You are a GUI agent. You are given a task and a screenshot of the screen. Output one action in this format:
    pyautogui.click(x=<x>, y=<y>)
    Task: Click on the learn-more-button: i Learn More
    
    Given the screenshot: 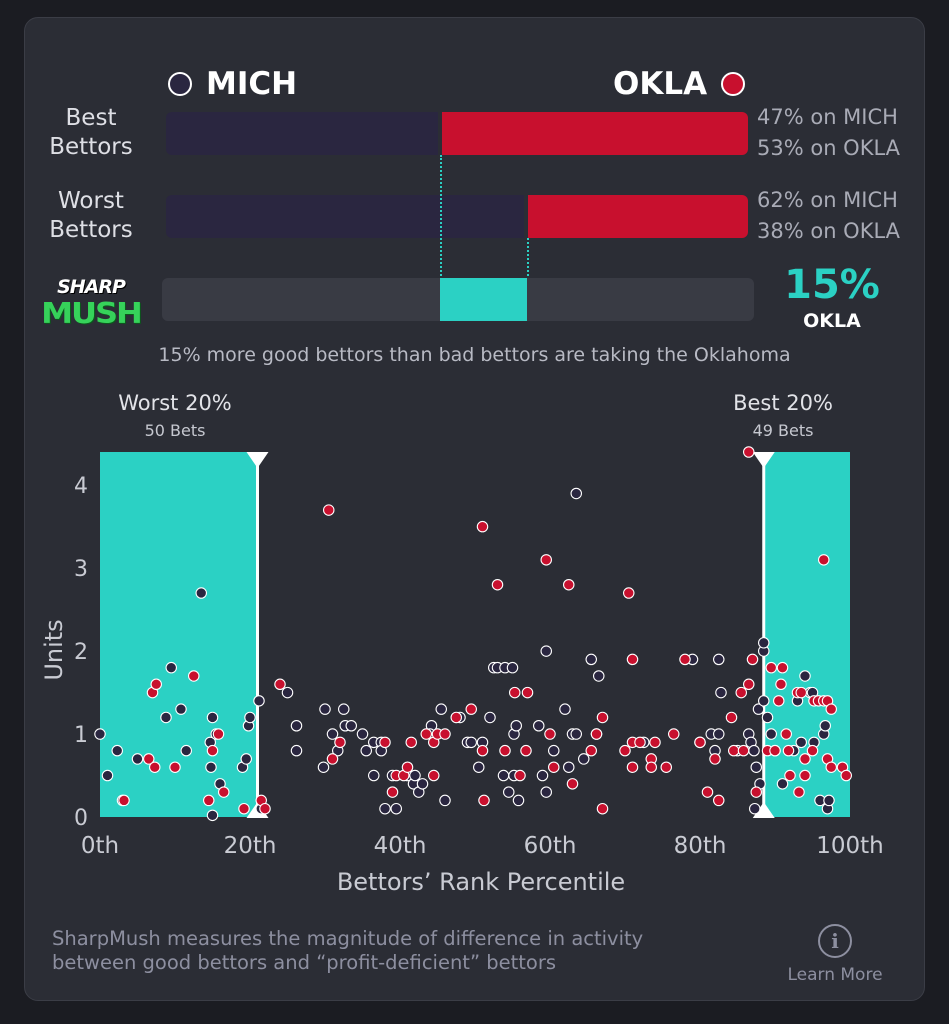 What is the action you would take?
    pyautogui.click(x=835, y=955)
    